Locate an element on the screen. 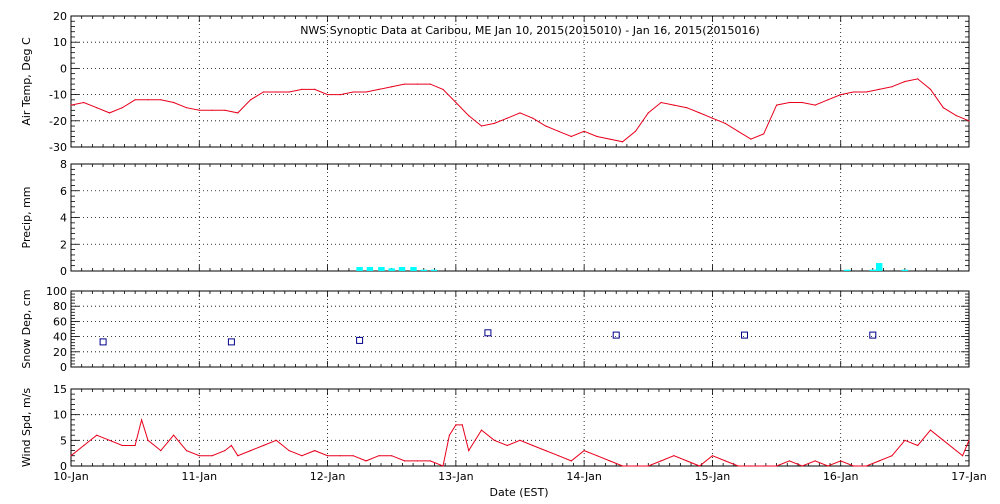  y-tick-label: 8 is located at coordinates (63, 164).